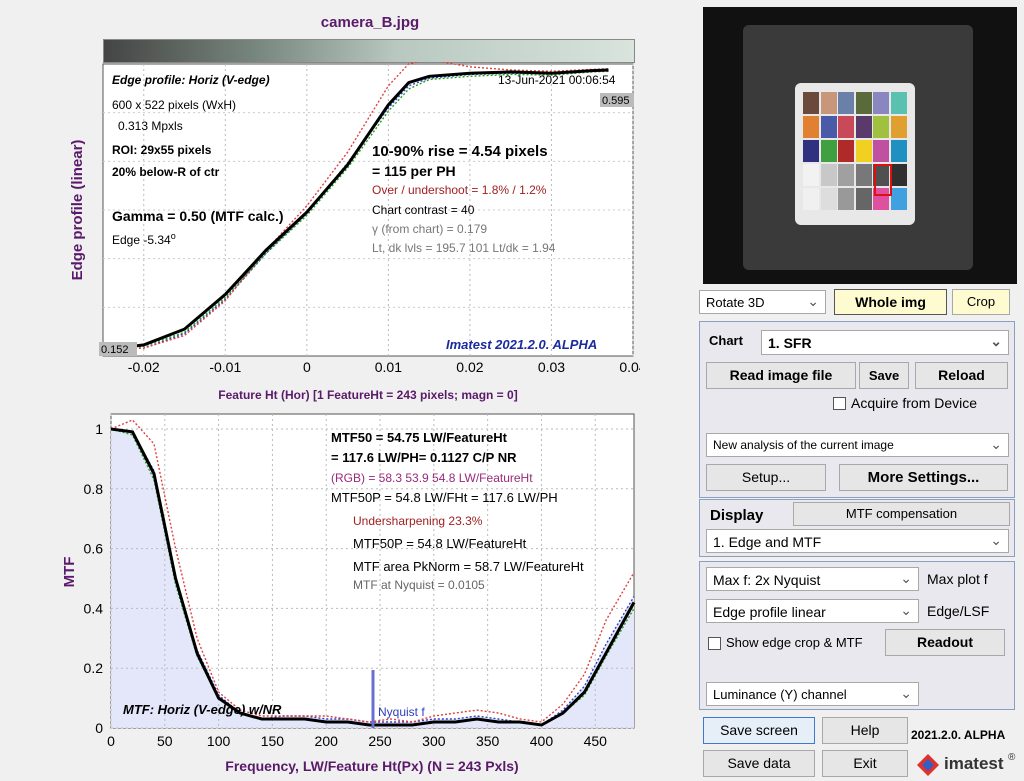 This screenshot has height=781, width=1024. What do you see at coordinates (542, 741) in the screenshot?
I see `mtf-xtick-label: 400` at bounding box center [542, 741].